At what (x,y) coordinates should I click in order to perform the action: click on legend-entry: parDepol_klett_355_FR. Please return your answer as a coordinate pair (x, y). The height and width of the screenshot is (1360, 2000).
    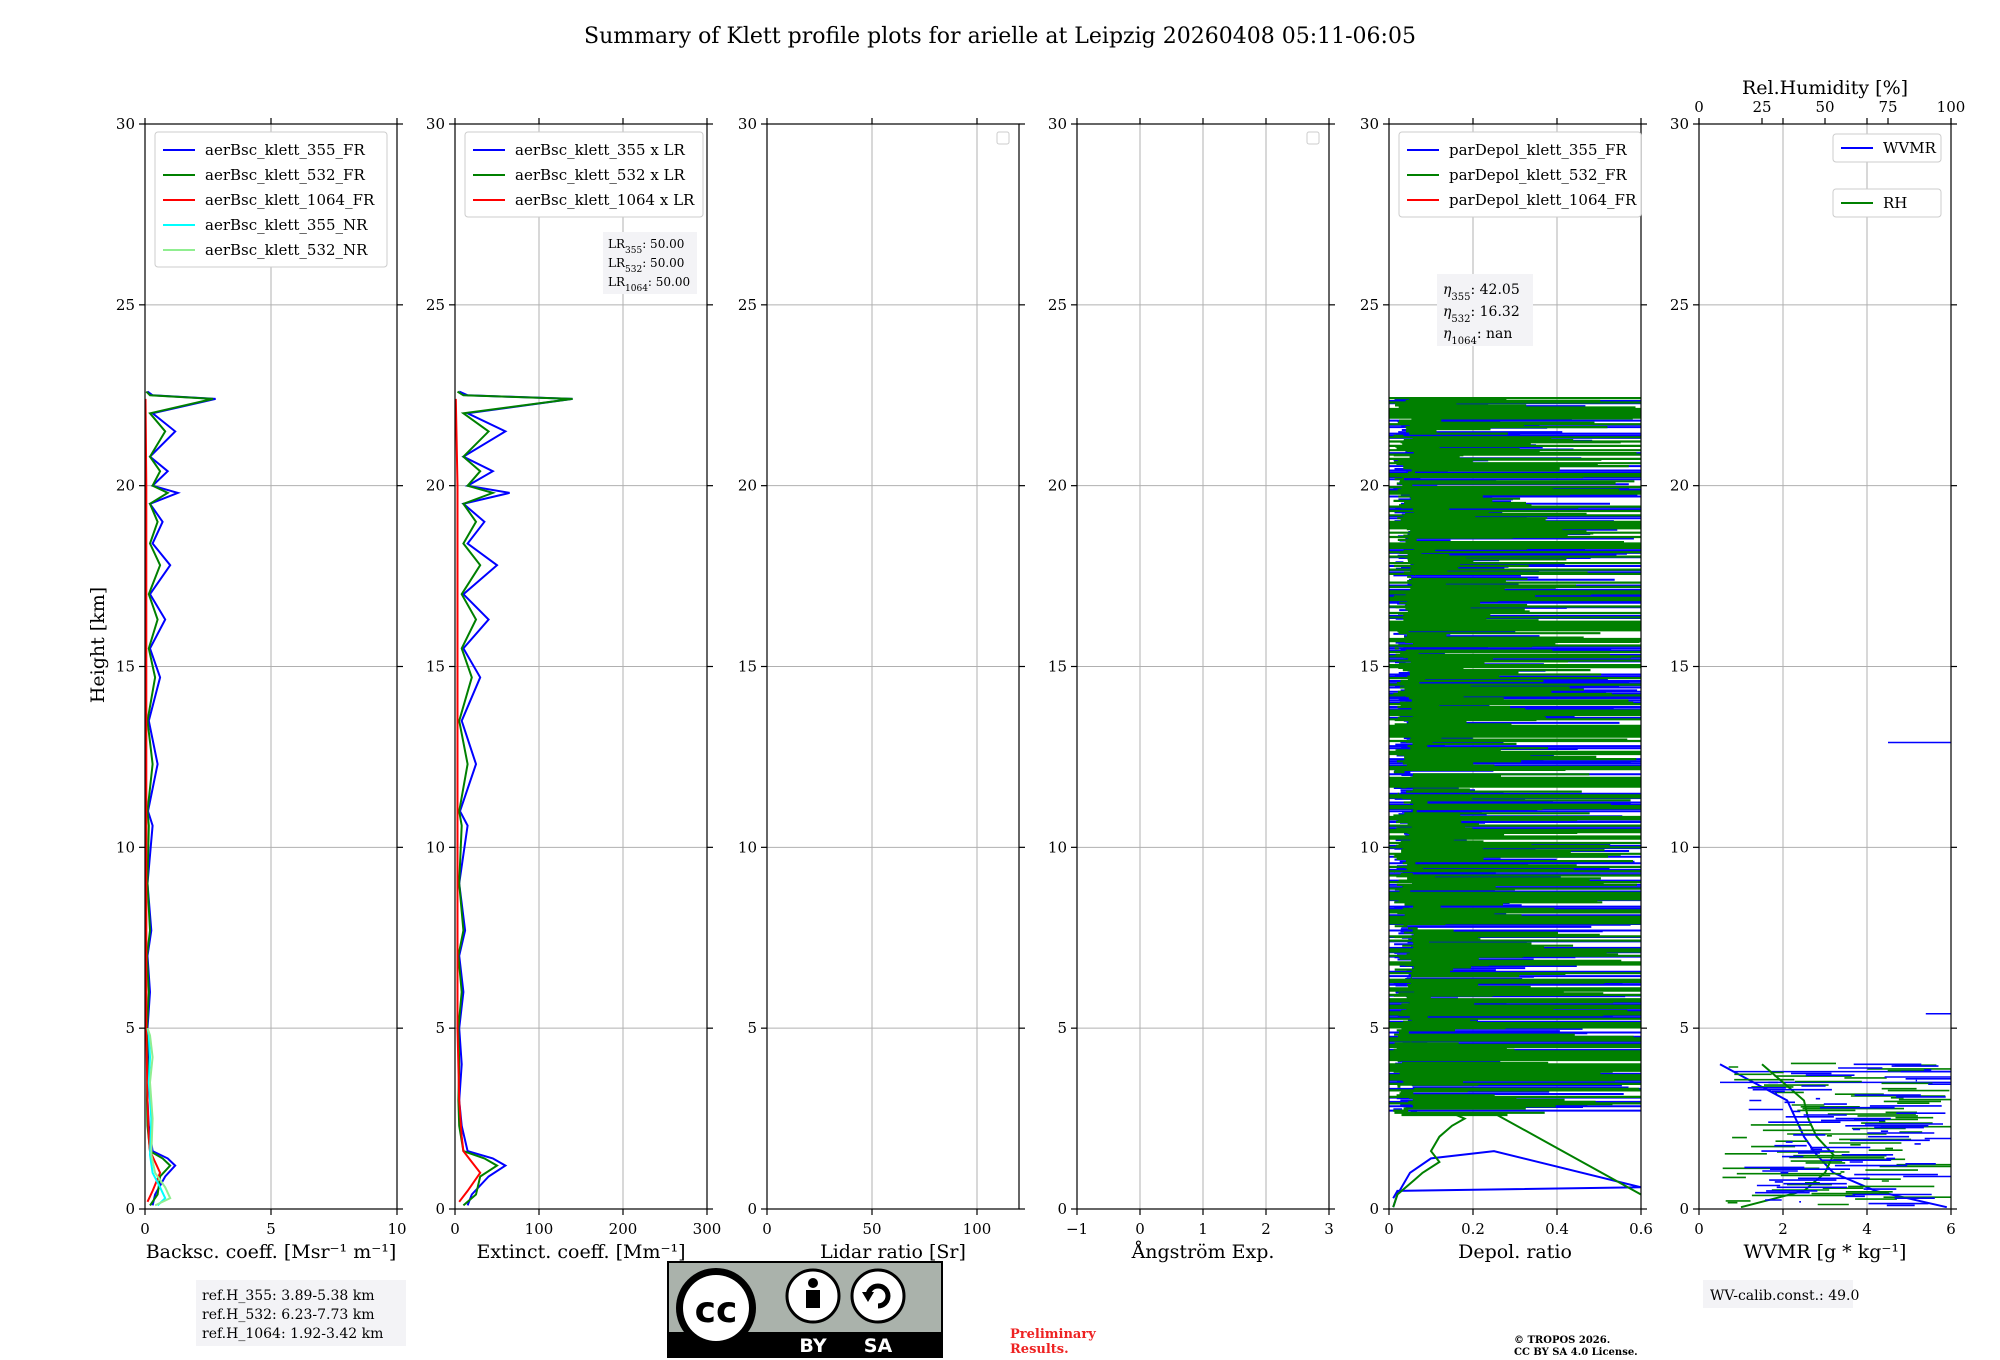
    Looking at the image, I should click on (1538, 150).